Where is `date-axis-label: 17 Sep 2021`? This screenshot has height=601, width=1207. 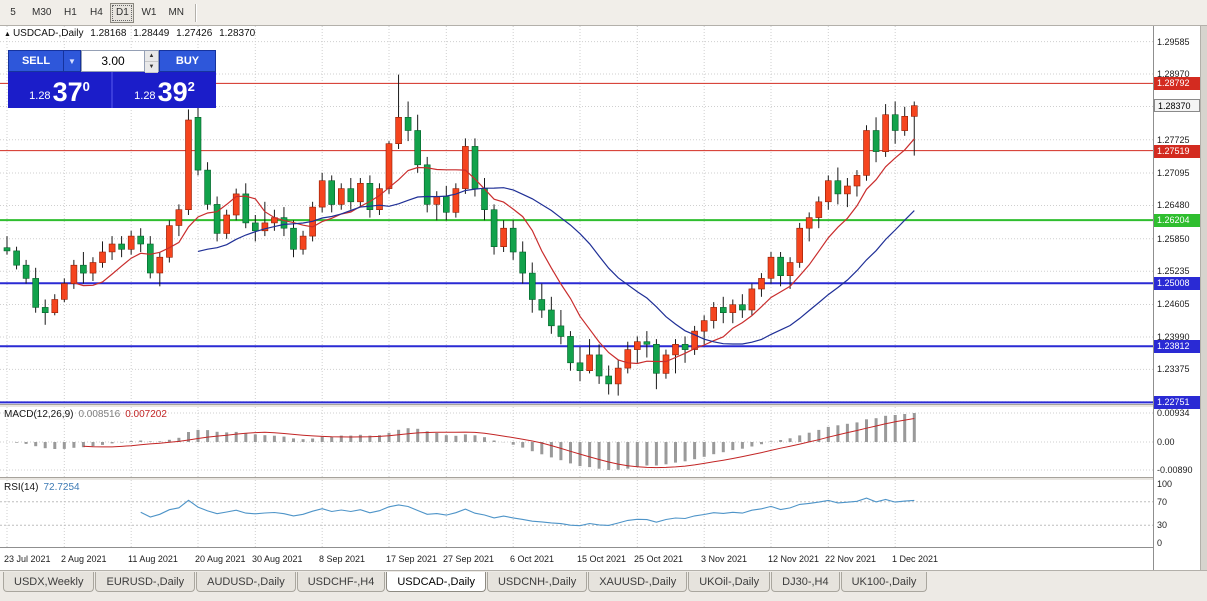
date-axis-label: 17 Sep 2021 is located at coordinates (412, 559).